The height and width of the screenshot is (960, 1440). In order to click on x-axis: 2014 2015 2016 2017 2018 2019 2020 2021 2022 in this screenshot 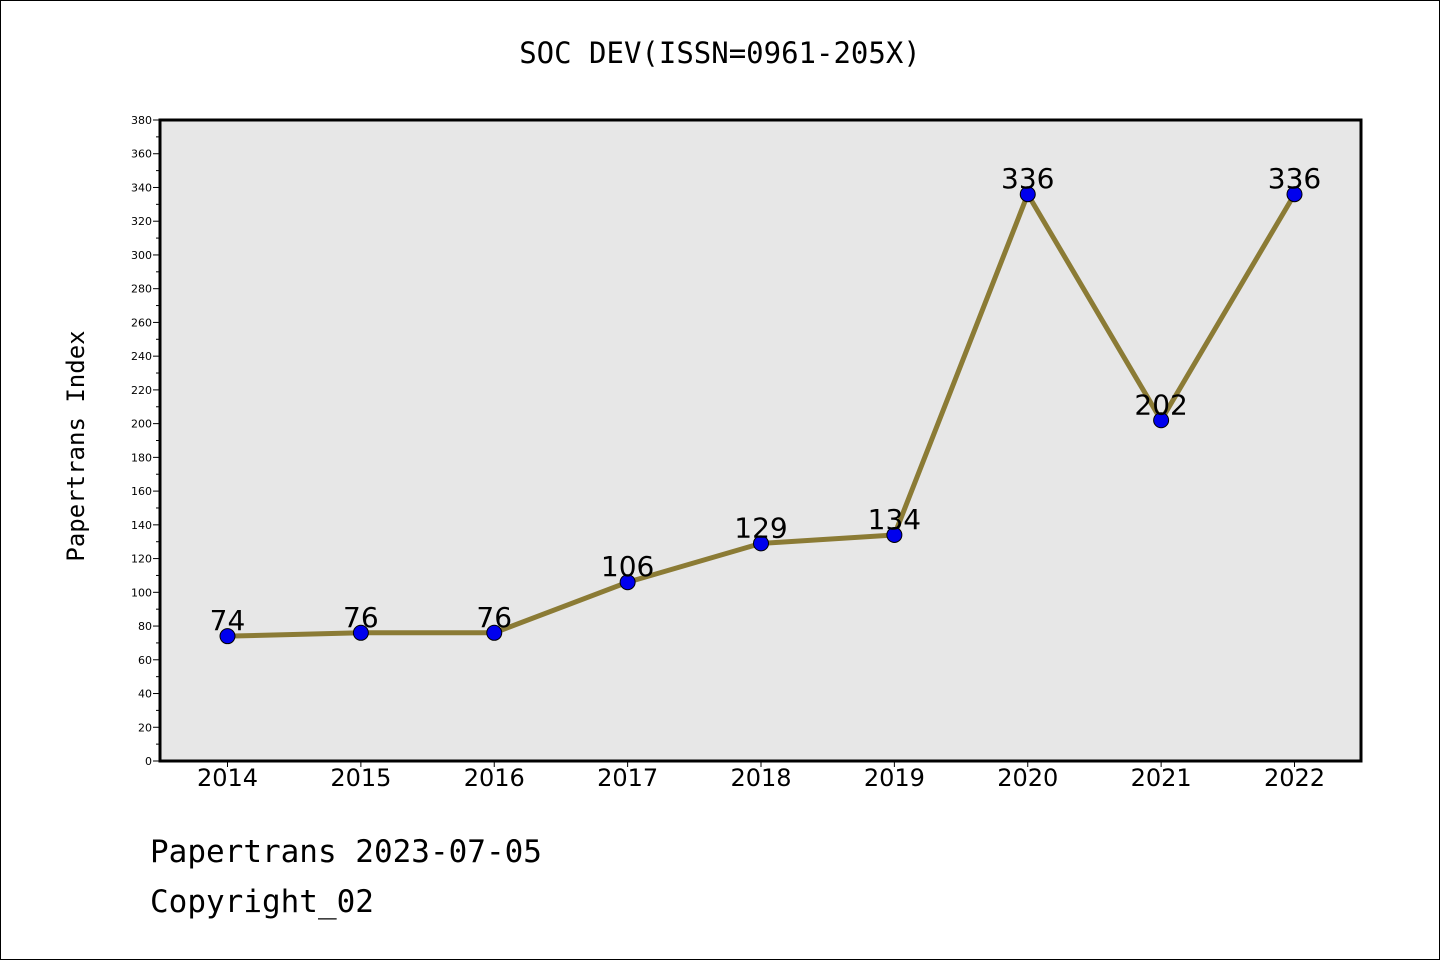, I will do `click(761, 776)`.